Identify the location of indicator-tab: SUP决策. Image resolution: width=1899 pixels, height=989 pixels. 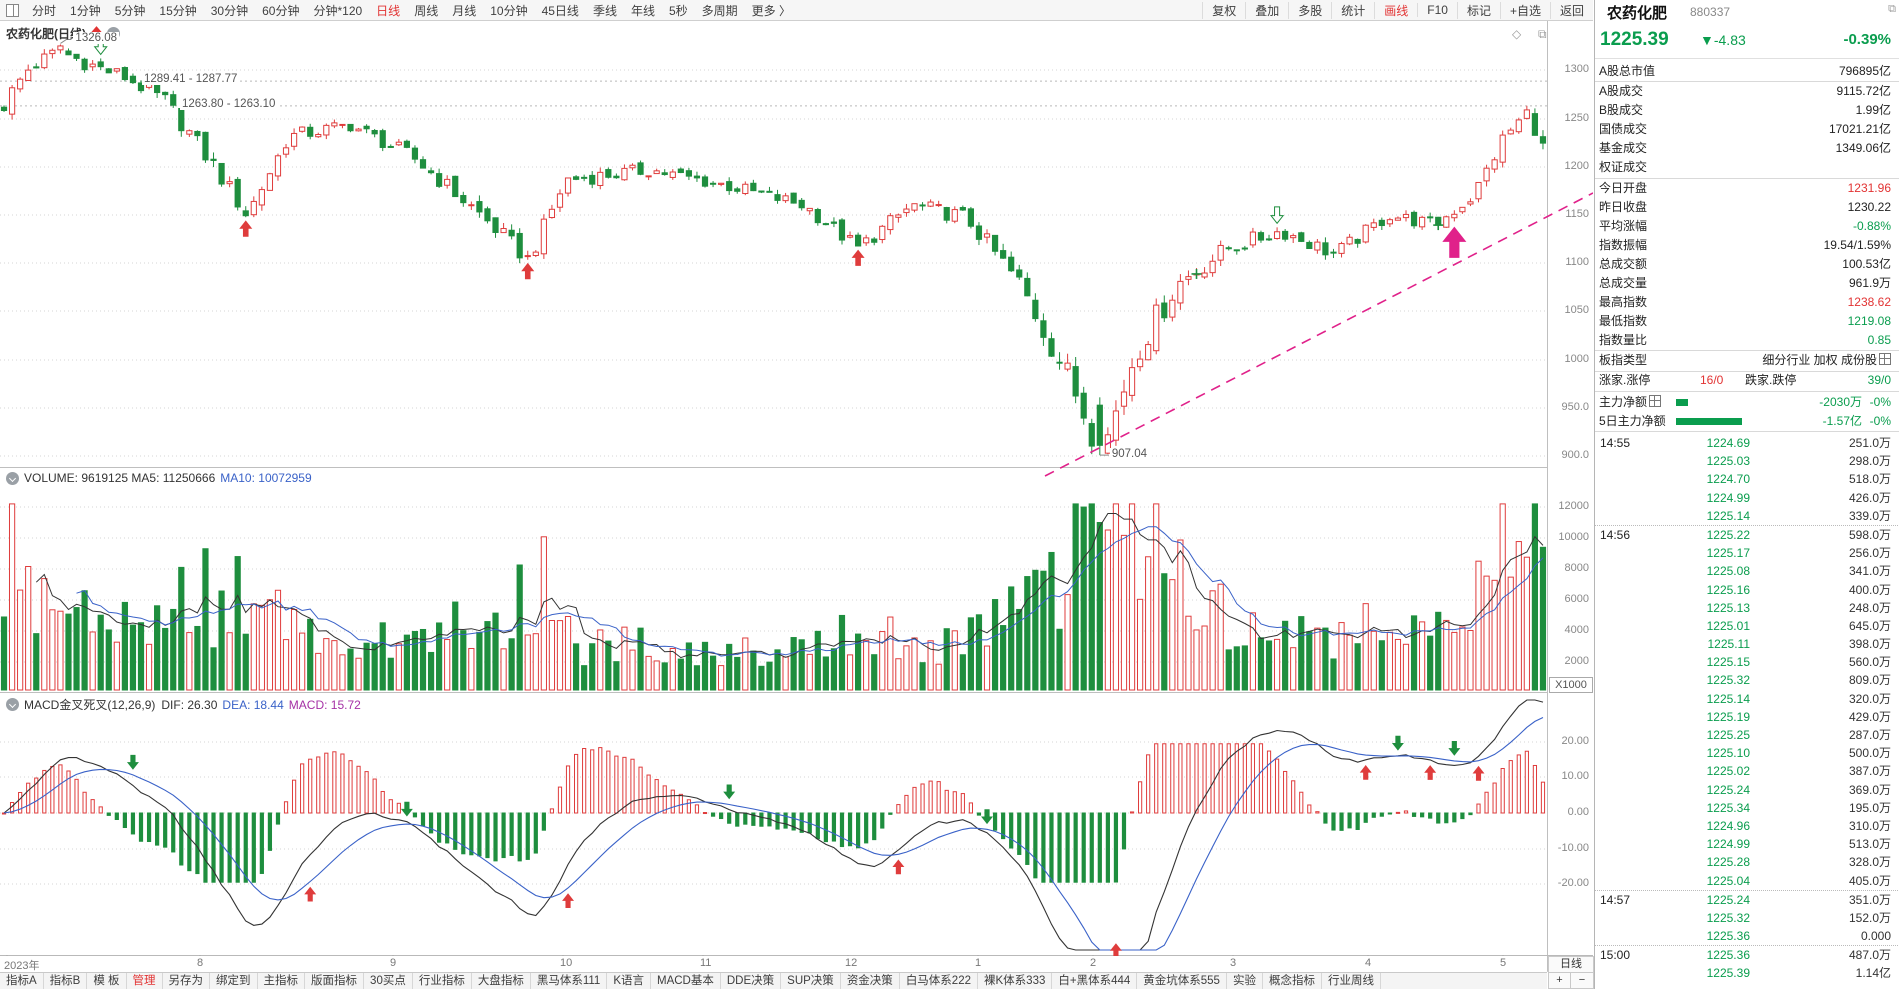
(811, 981).